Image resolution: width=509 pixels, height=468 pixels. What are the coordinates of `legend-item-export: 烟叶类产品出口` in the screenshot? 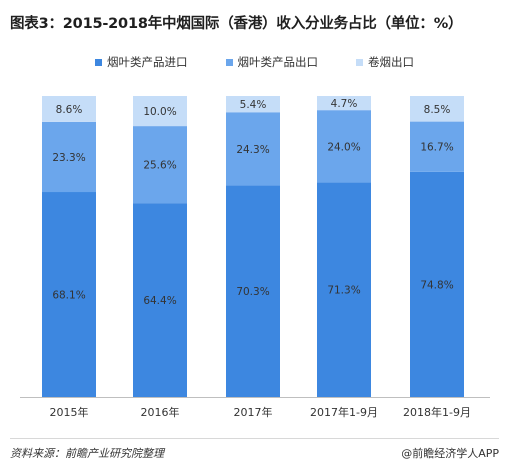 It's located at (272, 62).